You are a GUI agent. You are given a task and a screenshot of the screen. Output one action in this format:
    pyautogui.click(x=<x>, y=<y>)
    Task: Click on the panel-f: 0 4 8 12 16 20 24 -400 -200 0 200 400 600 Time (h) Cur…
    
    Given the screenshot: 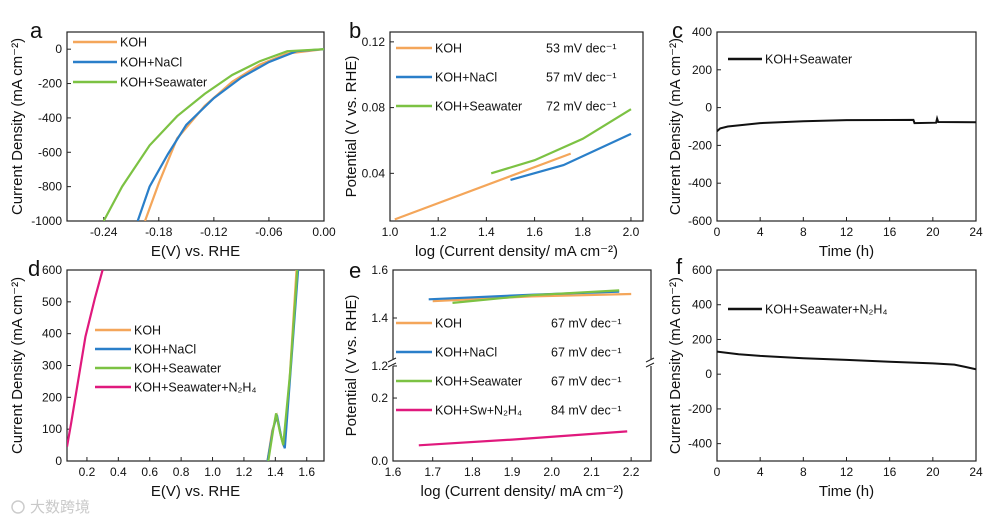 What is the action you would take?
    pyautogui.click(x=825, y=377)
    